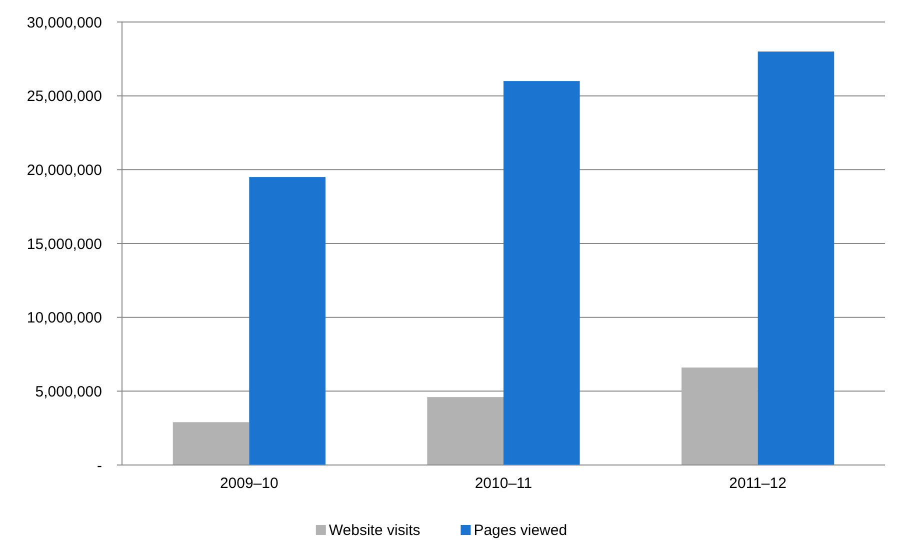  I want to click on x-tick-label: 2011–12, so click(757, 483).